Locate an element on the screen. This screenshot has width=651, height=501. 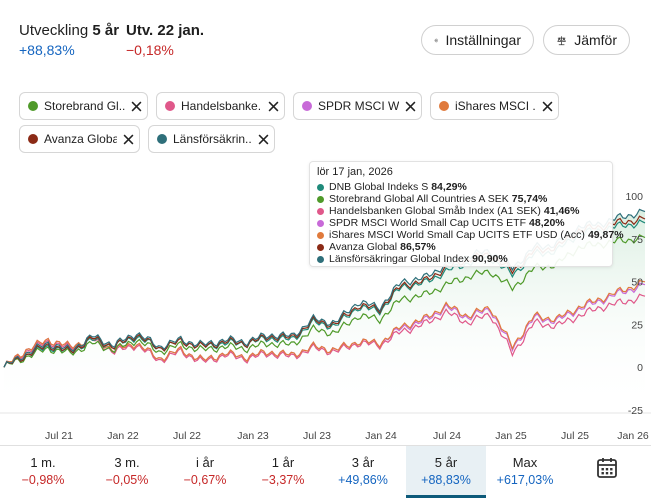
compare-button: Jämför is located at coordinates (586, 40).